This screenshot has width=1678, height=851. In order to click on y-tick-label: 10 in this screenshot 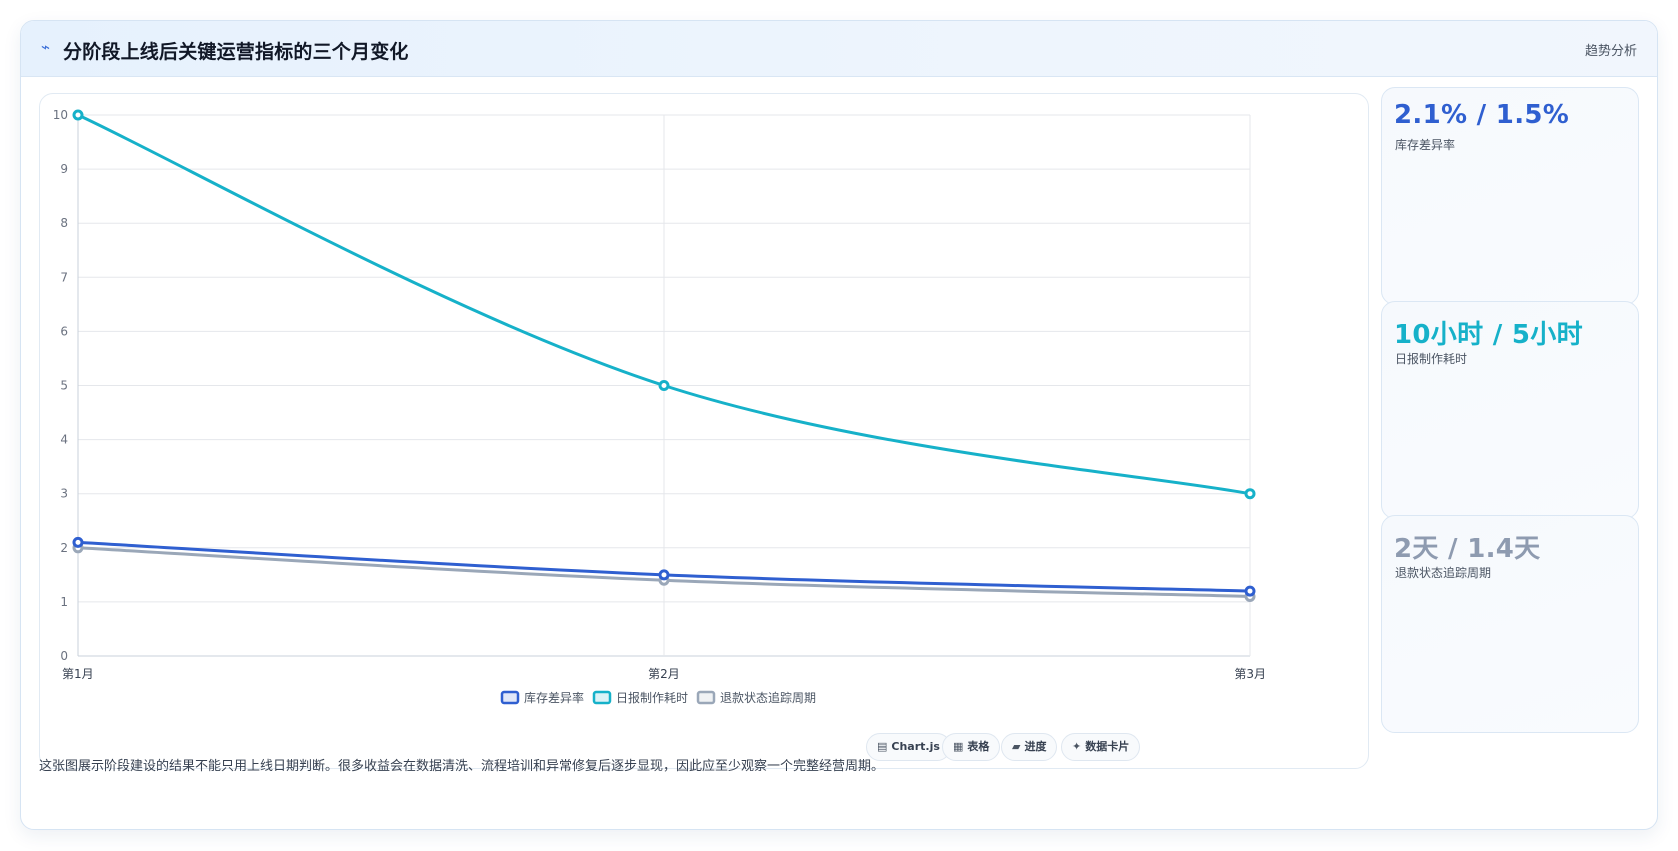, I will do `click(60, 115)`.